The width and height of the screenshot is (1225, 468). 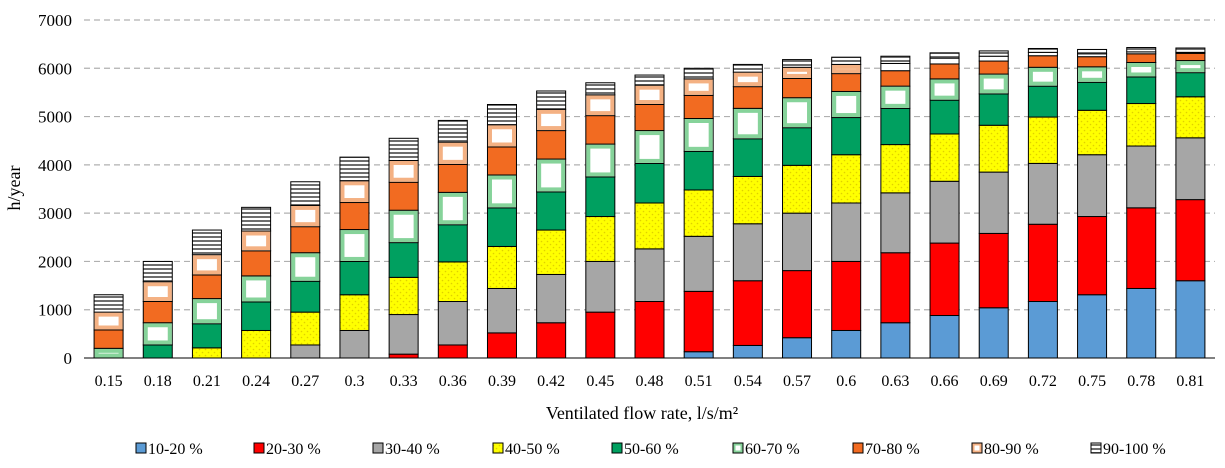 What do you see at coordinates (14, 188) in the screenshot?
I see `y-axis-title: h/year` at bounding box center [14, 188].